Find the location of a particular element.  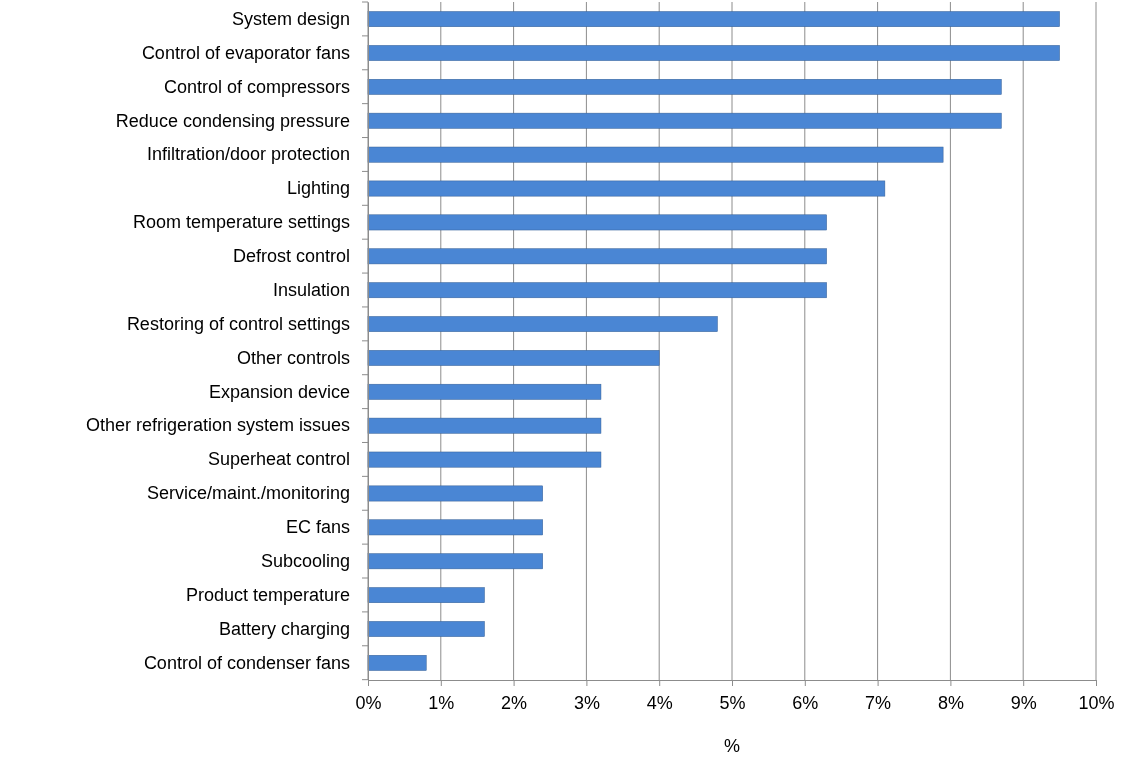

x-tick-label: 2% is located at coordinates (514, 702).